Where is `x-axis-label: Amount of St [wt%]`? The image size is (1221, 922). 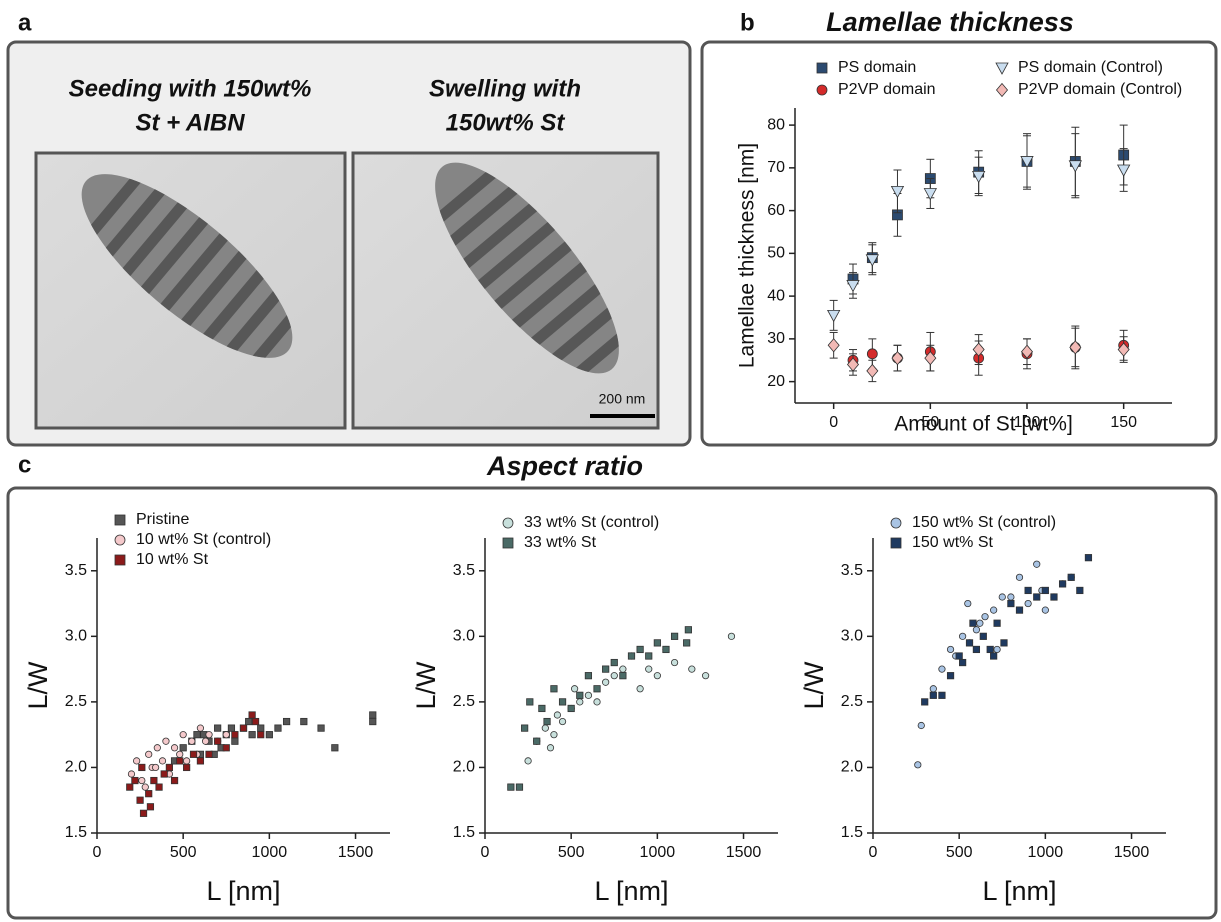 x-axis-label: Amount of St [wt%] is located at coordinates (983, 424).